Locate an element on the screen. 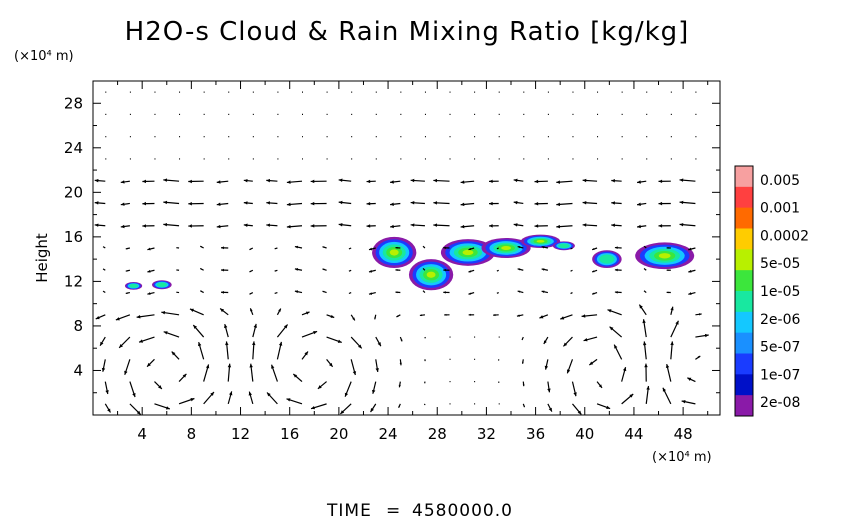 The image size is (854, 519). colorbar-label: 0.001 is located at coordinates (780, 209).